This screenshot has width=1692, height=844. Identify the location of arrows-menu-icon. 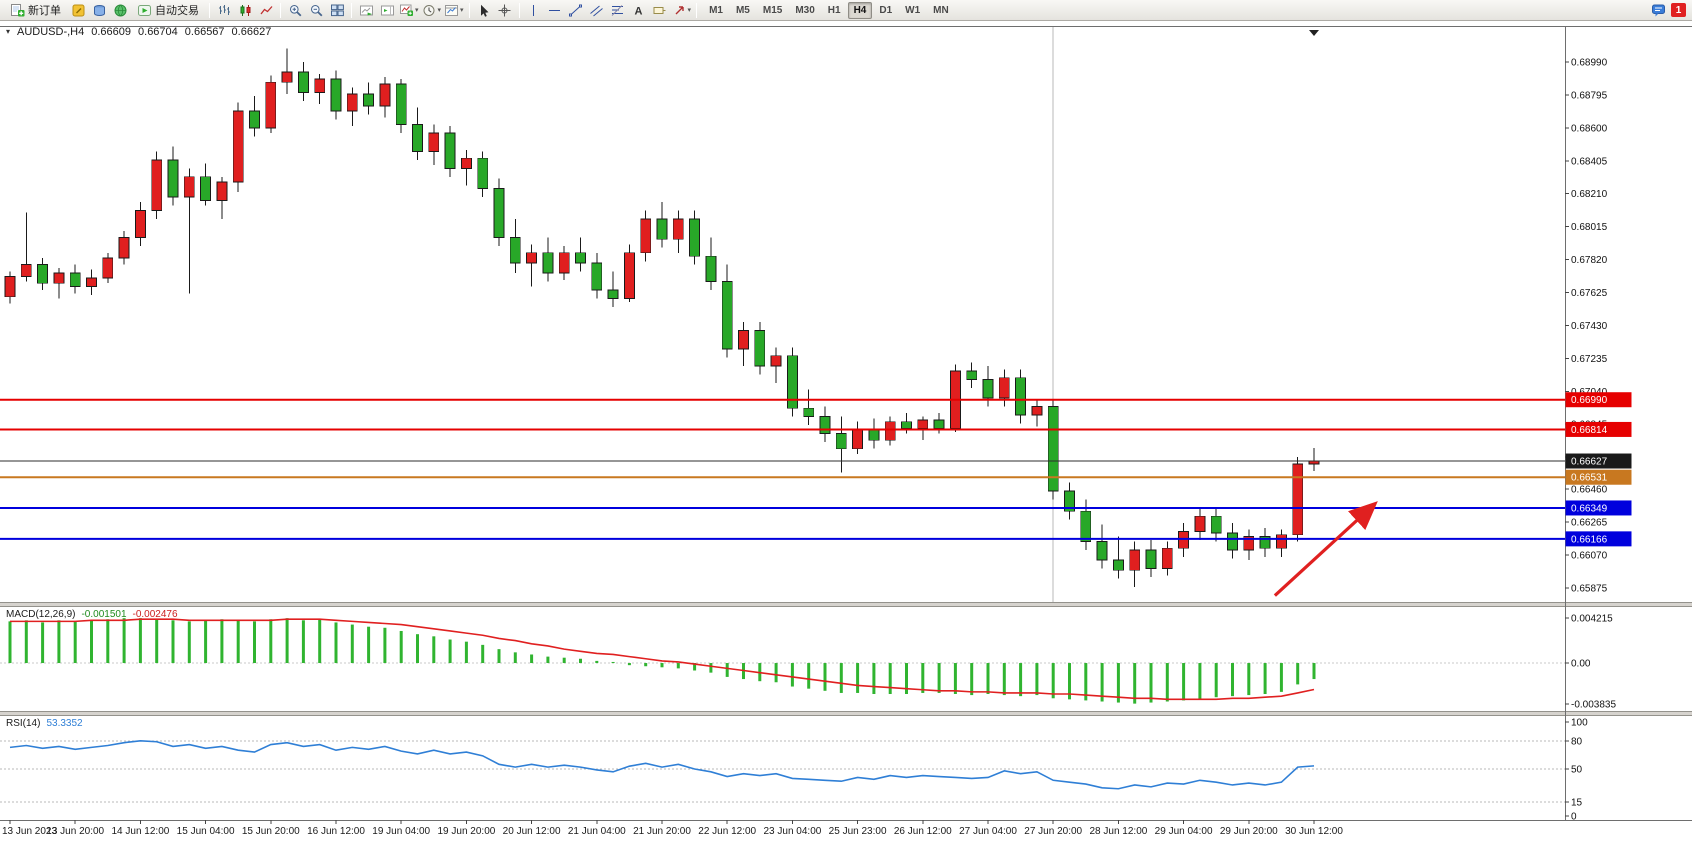
(682, 10).